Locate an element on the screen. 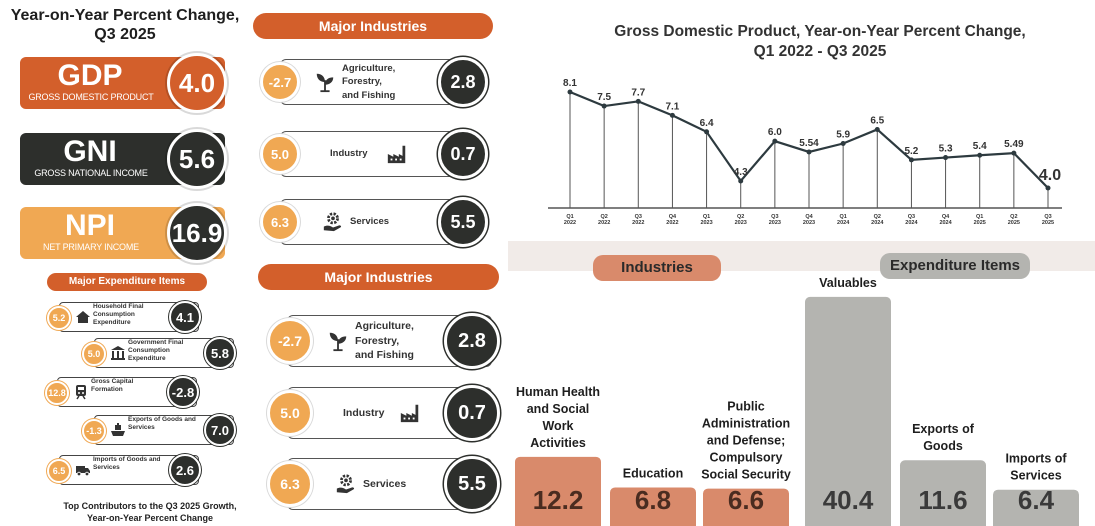 The height and width of the screenshot is (526, 1095). expenditure-label: Government Final Consumption Expenditure is located at coordinates (156, 350).